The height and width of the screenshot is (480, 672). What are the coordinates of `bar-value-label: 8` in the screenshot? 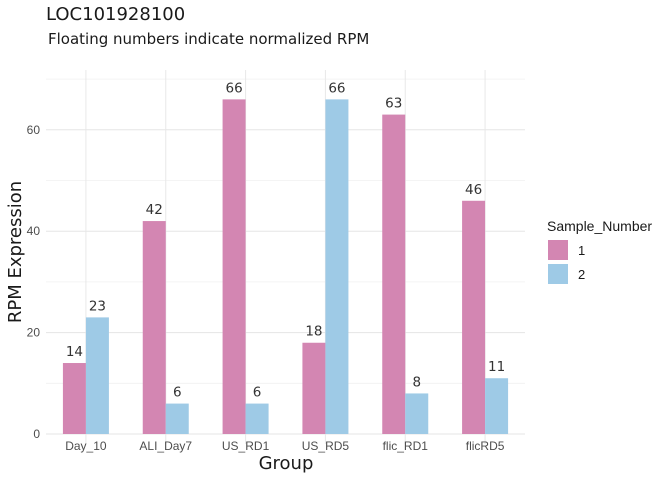 It's located at (416, 382).